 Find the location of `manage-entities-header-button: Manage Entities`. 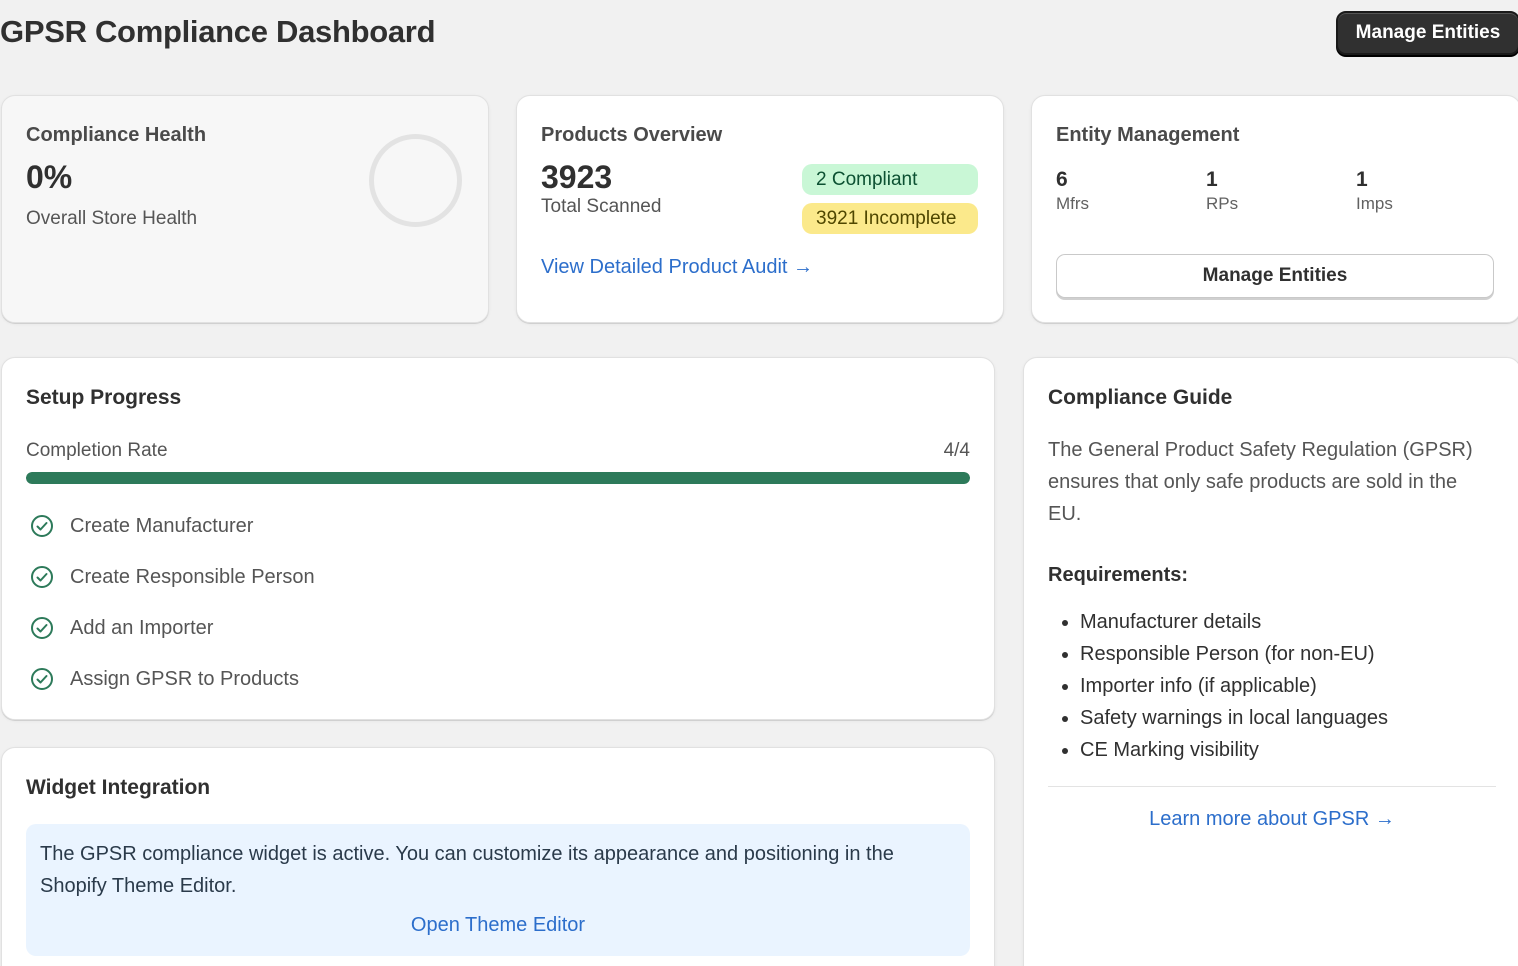

manage-entities-header-button: Manage Entities is located at coordinates (1427, 33).